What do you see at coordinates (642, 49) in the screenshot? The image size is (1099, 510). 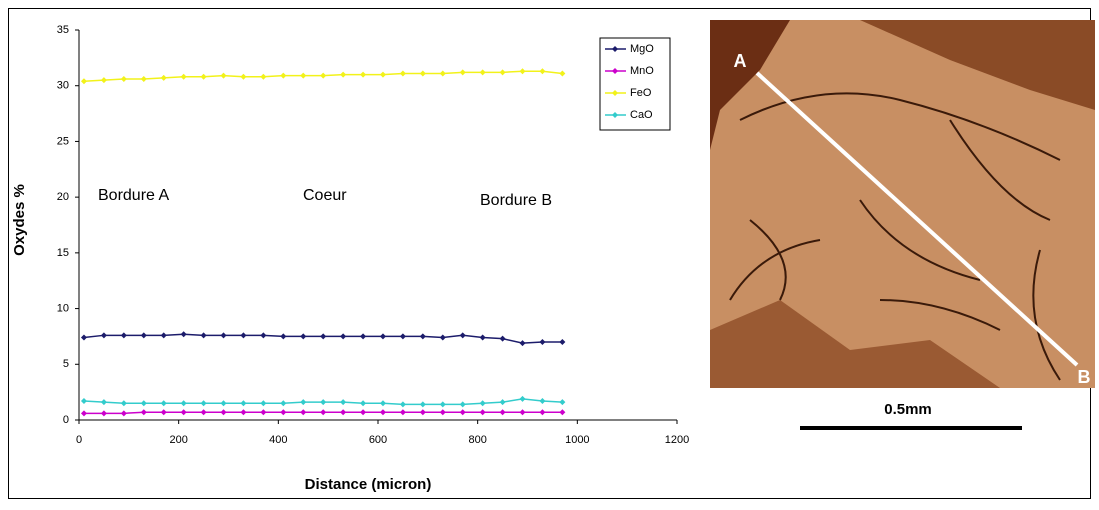 I see `legend-label: MgO` at bounding box center [642, 49].